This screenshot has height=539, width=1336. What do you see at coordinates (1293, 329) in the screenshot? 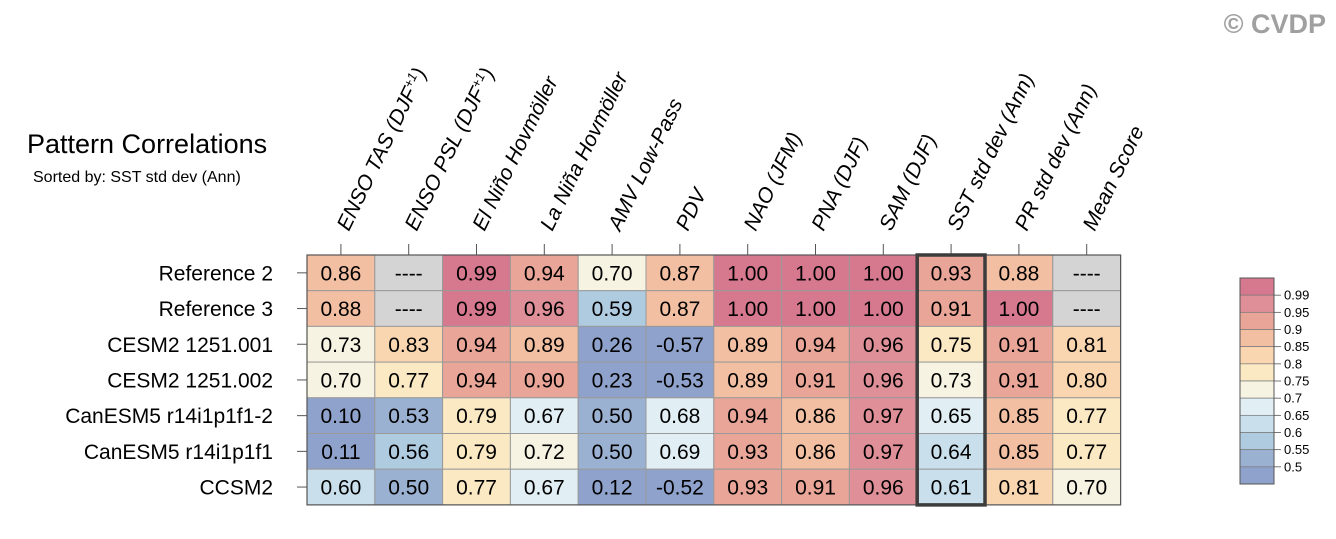
I see `colorbar-label: 0.9` at bounding box center [1293, 329].